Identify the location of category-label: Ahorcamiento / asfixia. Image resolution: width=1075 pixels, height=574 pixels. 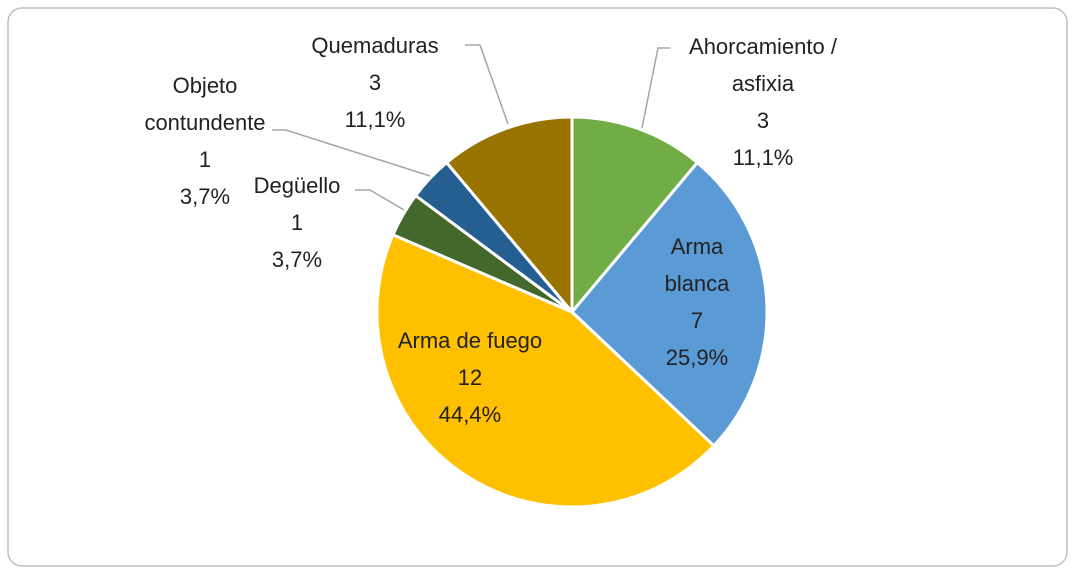
(763, 65).